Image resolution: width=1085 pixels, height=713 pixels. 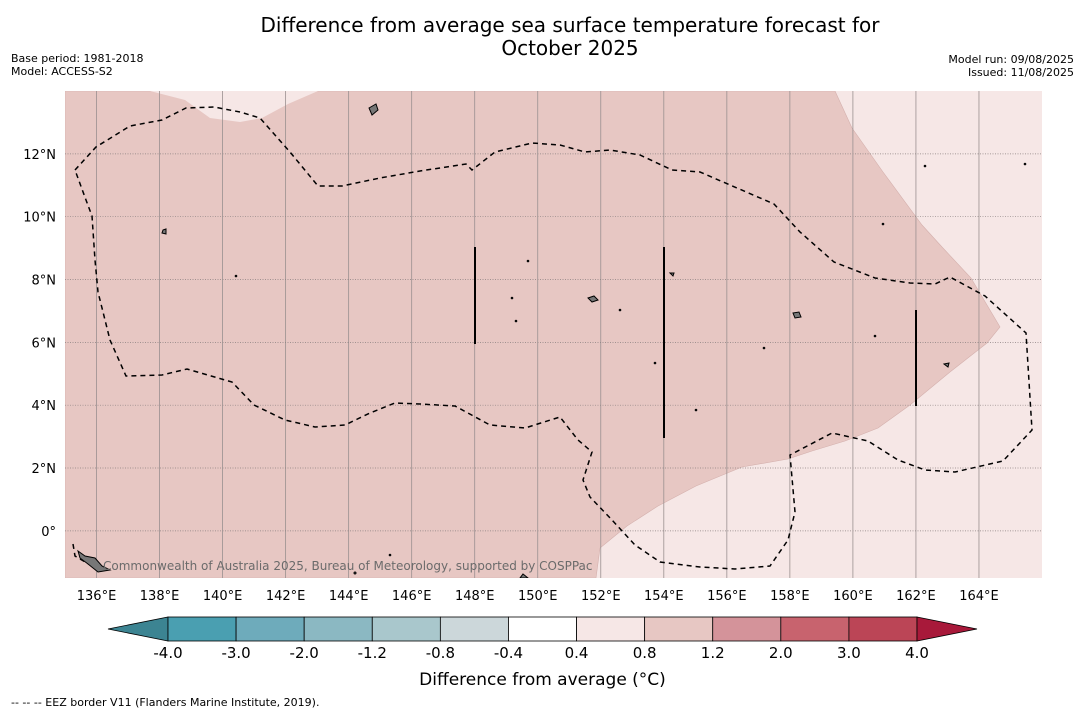 I want to click on lat-tick-label: 4°N, so click(x=44, y=406).